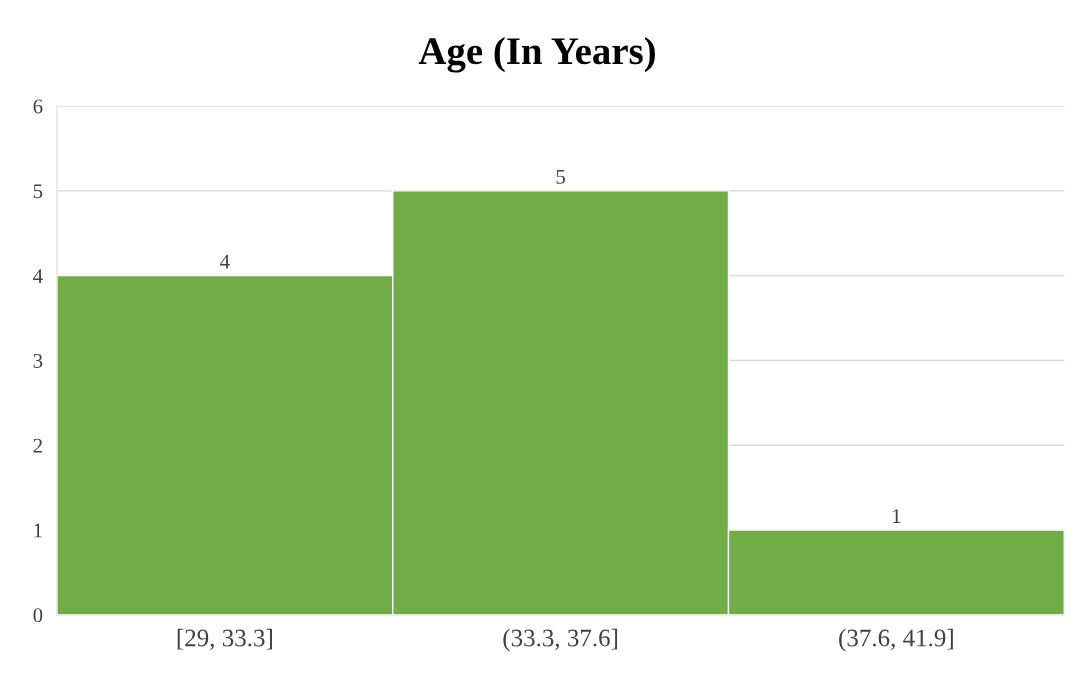 This screenshot has height=684, width=1075. I want to click on data-label: 4, so click(225, 261).